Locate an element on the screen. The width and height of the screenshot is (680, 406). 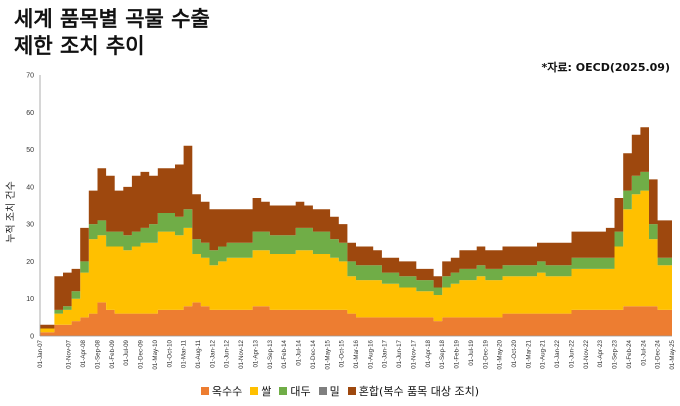
x-tick-label: 01-Jun-12 is located at coordinates (227, 353).